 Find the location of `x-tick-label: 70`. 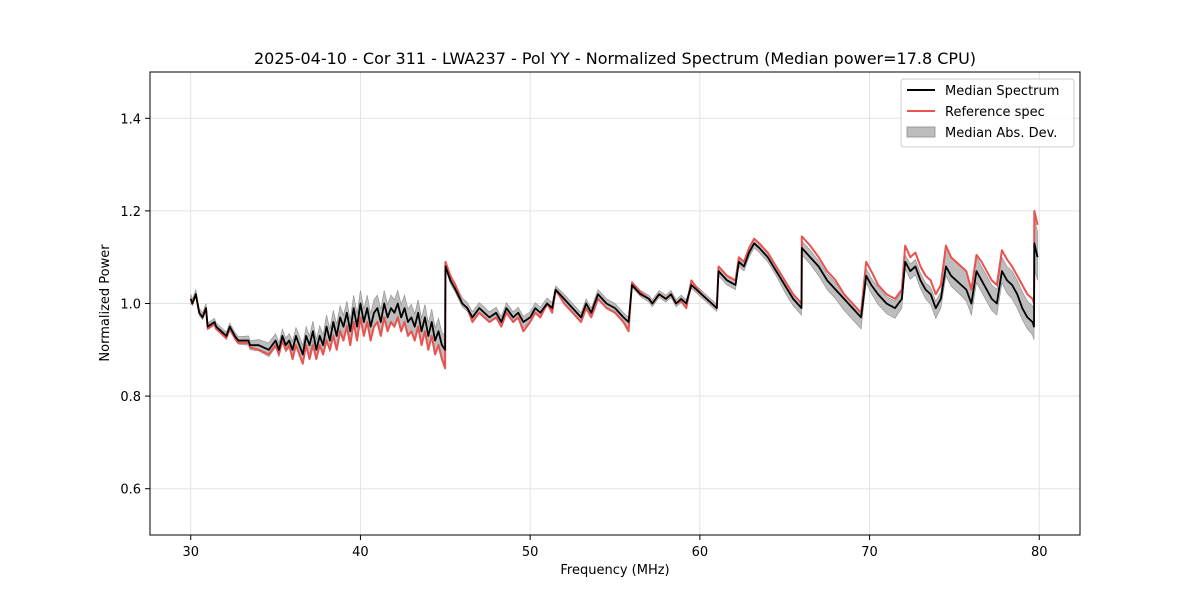

x-tick-label: 70 is located at coordinates (869, 552).